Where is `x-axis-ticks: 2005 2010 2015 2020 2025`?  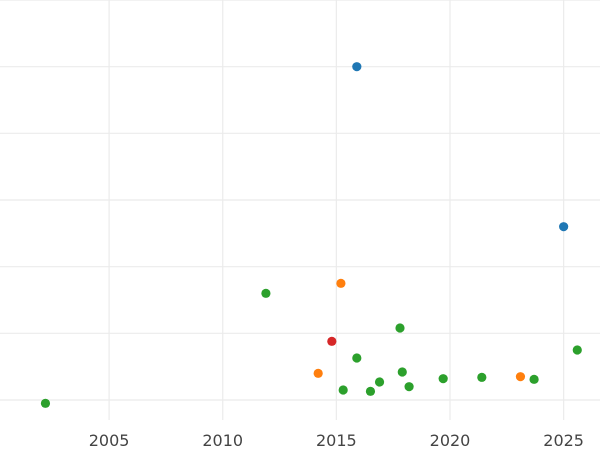
x-axis-ticks: 2005 2010 2015 2020 2025 is located at coordinates (336, 440).